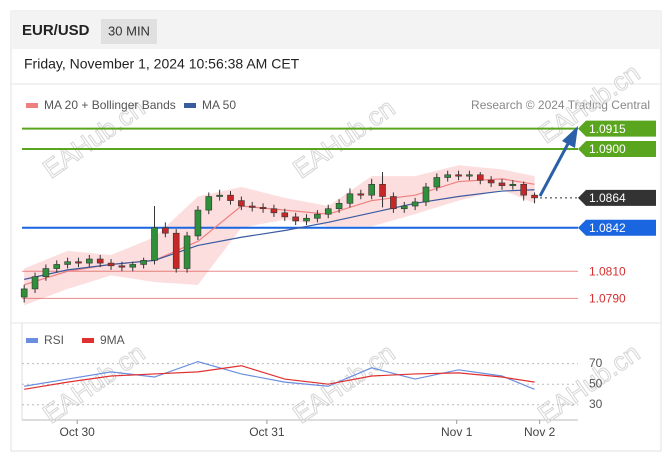 This screenshot has width=672, height=465. I want to click on level-label: 1.0790, so click(607, 299).